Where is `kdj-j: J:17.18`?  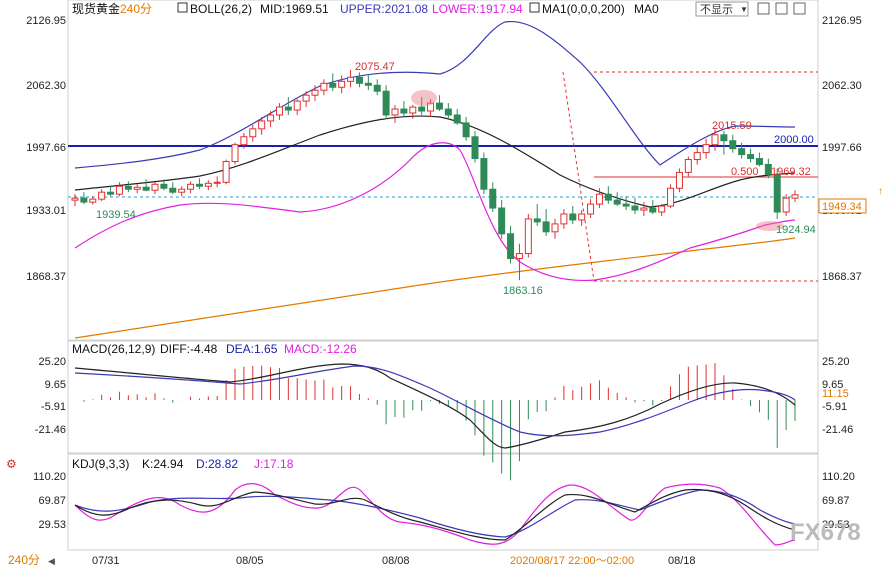 kdj-j: J:17.18 is located at coordinates (274, 464).